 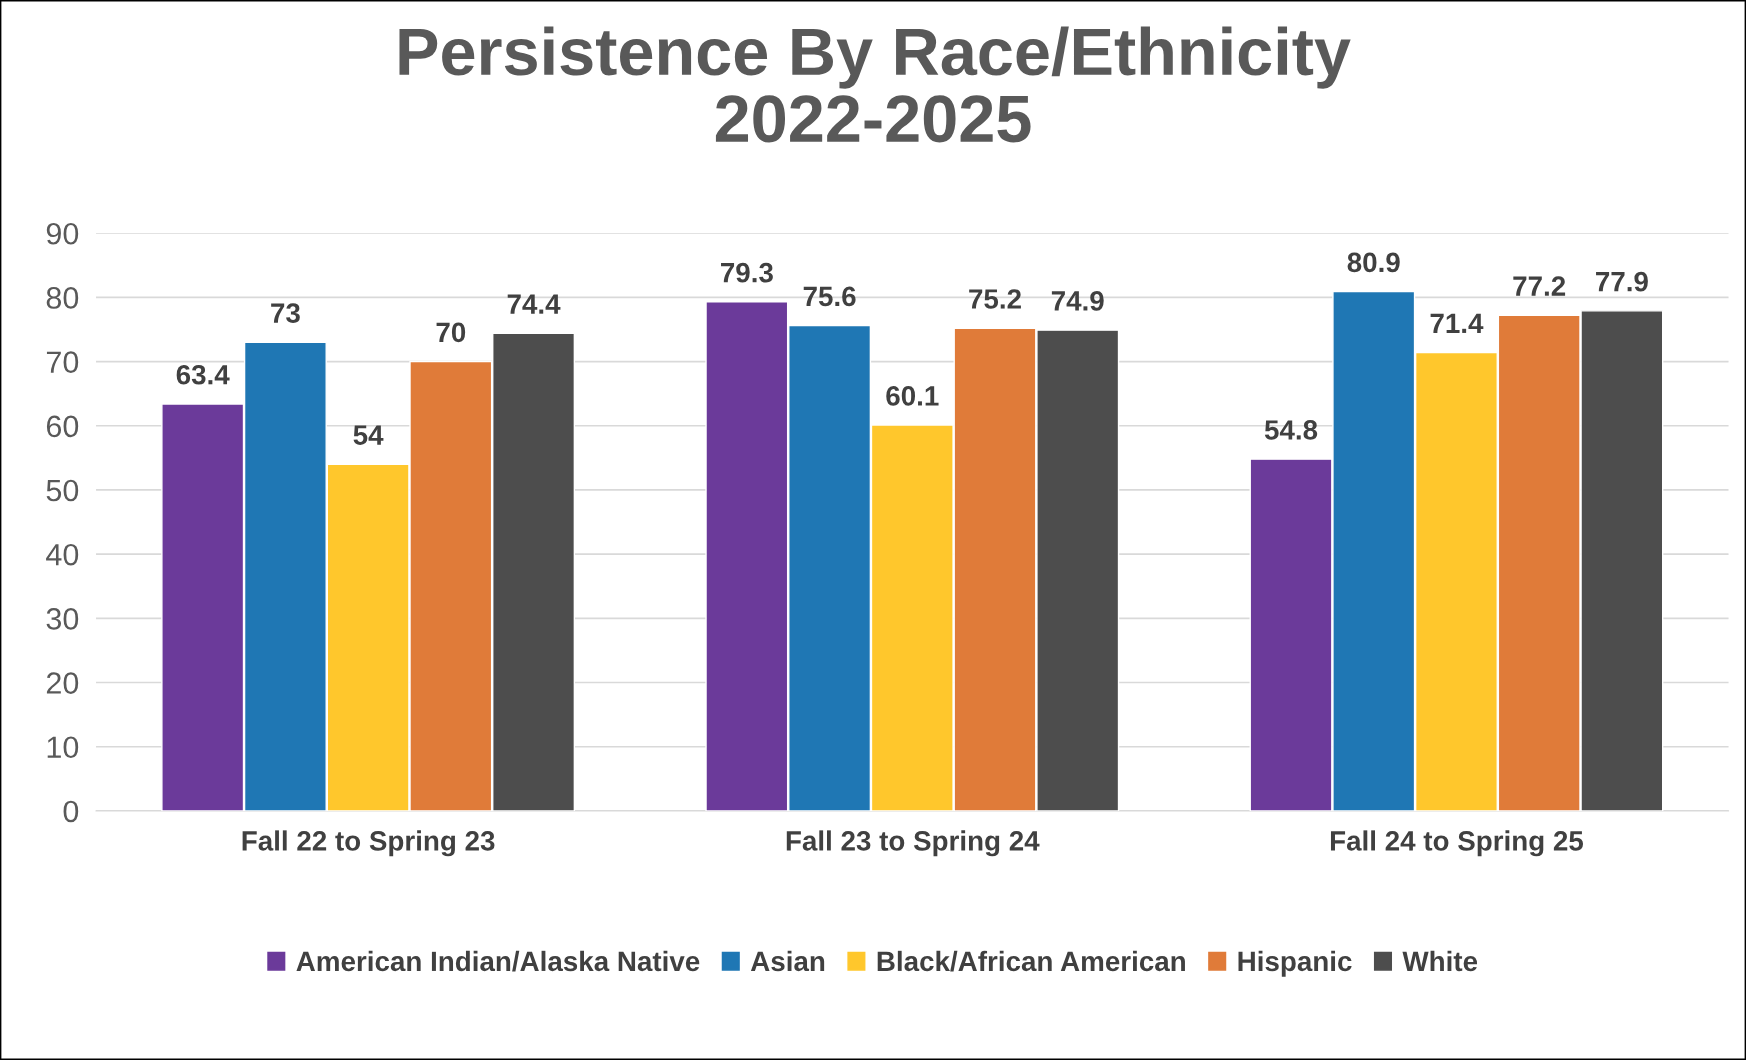 I want to click on legend-label: White, so click(x=1440, y=961).